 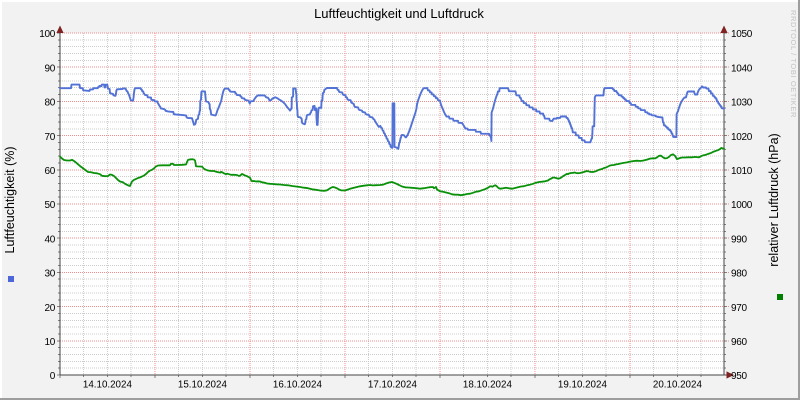 What do you see at coordinates (739, 342) in the screenshot?
I see `svg-text: 960` at bounding box center [739, 342].